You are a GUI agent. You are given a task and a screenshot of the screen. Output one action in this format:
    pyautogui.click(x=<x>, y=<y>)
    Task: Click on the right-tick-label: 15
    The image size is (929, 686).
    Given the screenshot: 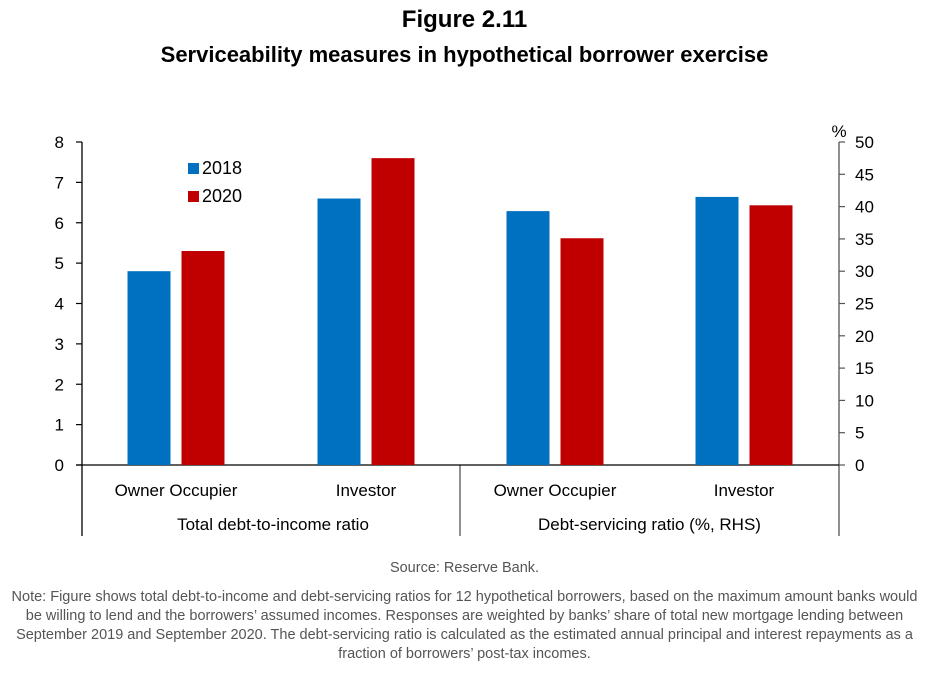 What is the action you would take?
    pyautogui.click(x=864, y=368)
    